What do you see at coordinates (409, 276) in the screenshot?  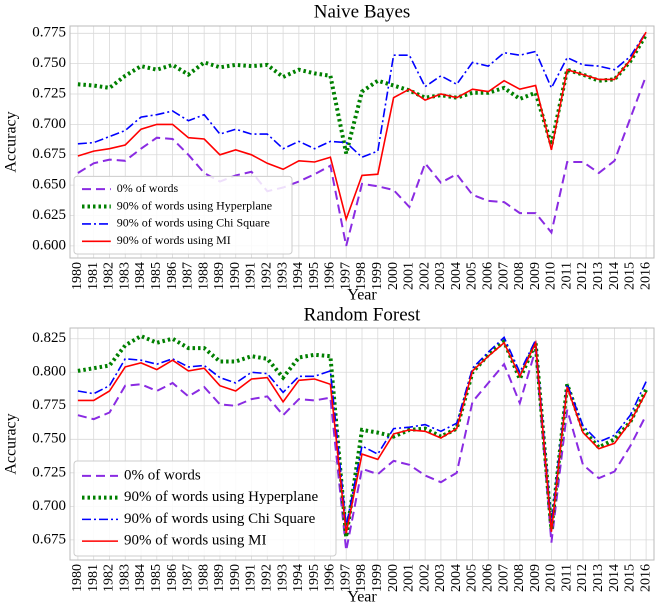 I see `x-tick-label: 2001` at bounding box center [409, 276].